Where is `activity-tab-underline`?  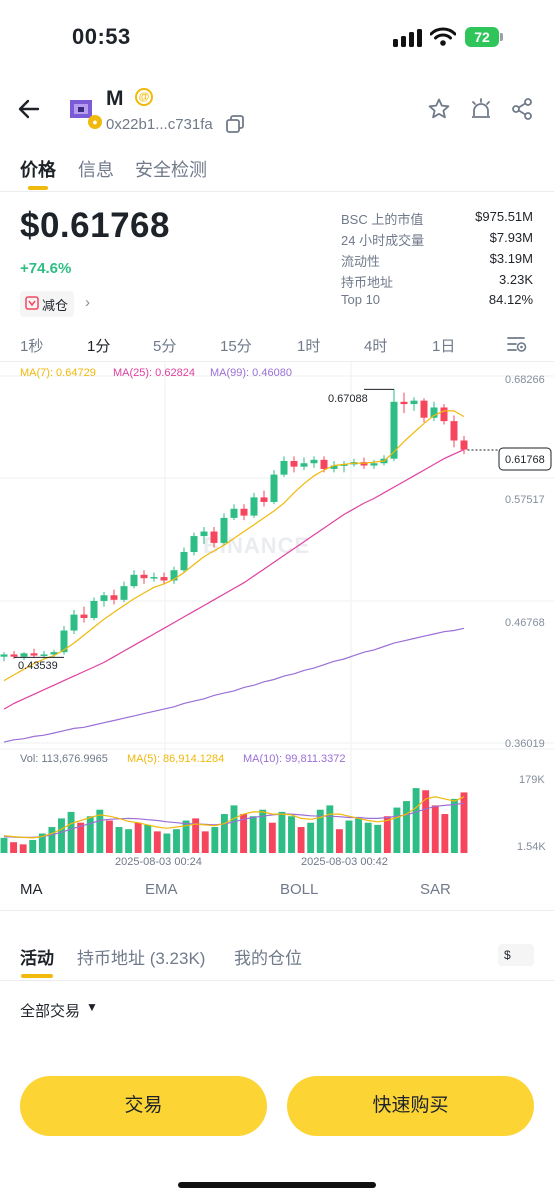 activity-tab-underline is located at coordinates (37, 976).